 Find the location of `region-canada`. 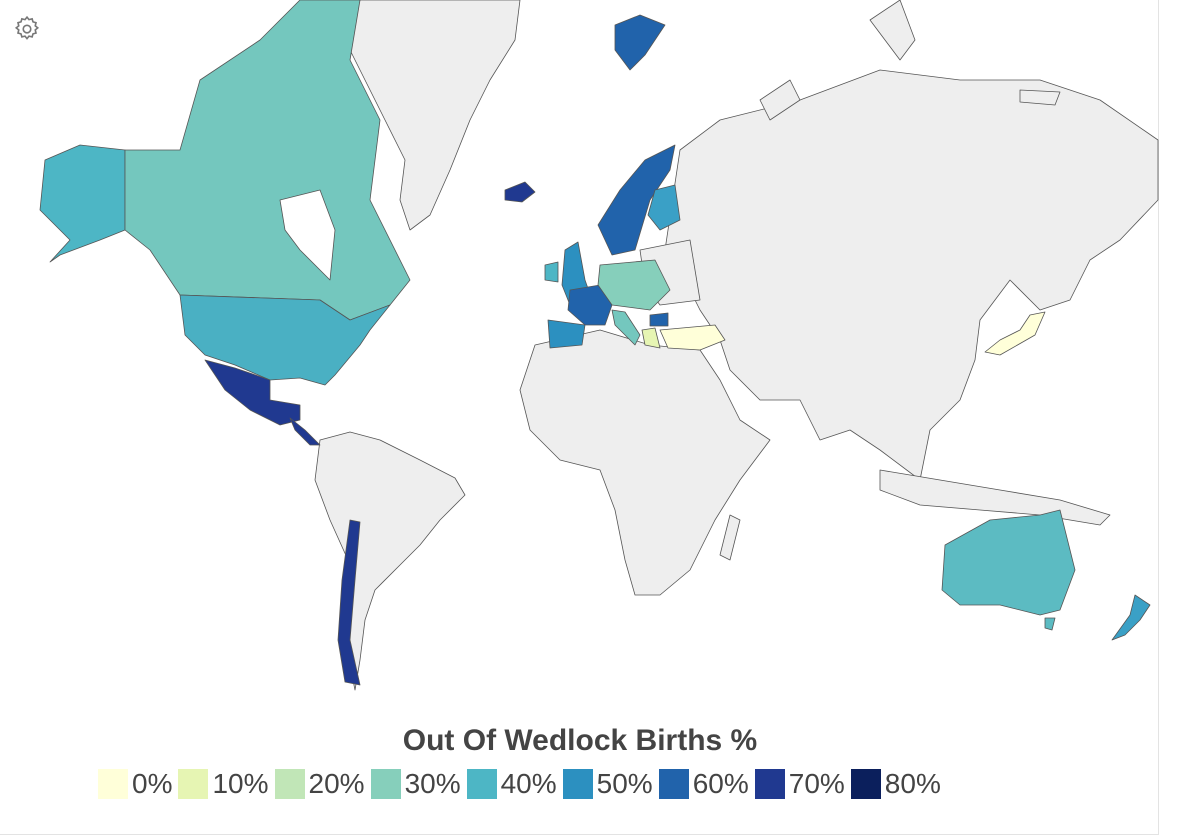

region-canada is located at coordinates (267, 160).